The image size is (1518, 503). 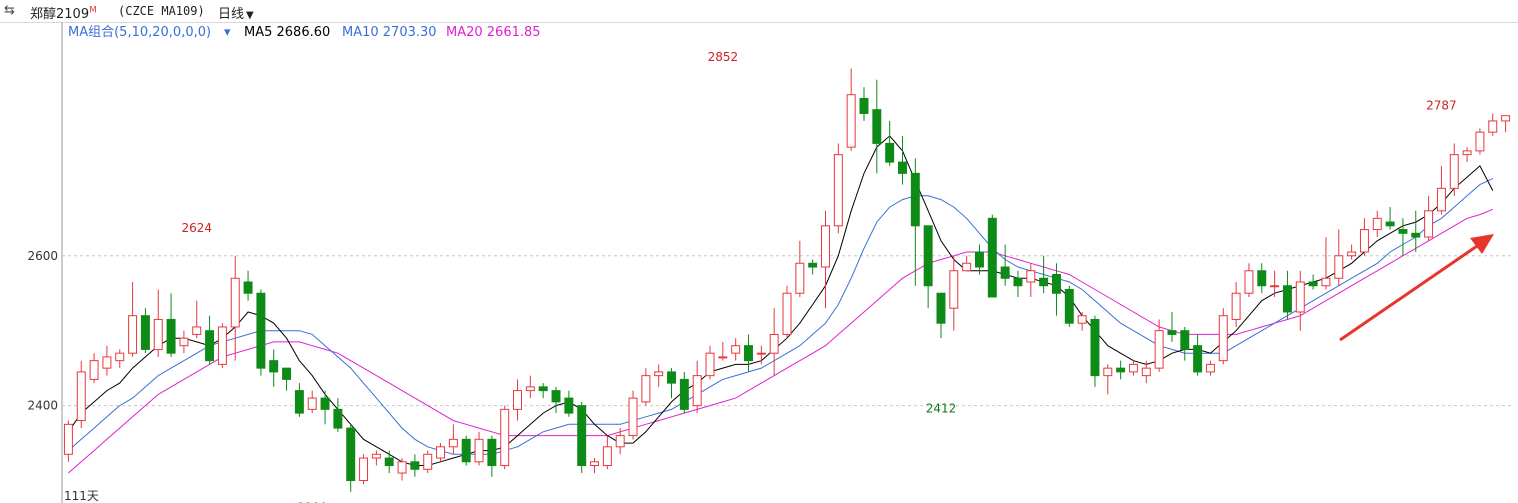 I want to click on ma10-legend: MA10 2703.30, so click(x=389, y=32).